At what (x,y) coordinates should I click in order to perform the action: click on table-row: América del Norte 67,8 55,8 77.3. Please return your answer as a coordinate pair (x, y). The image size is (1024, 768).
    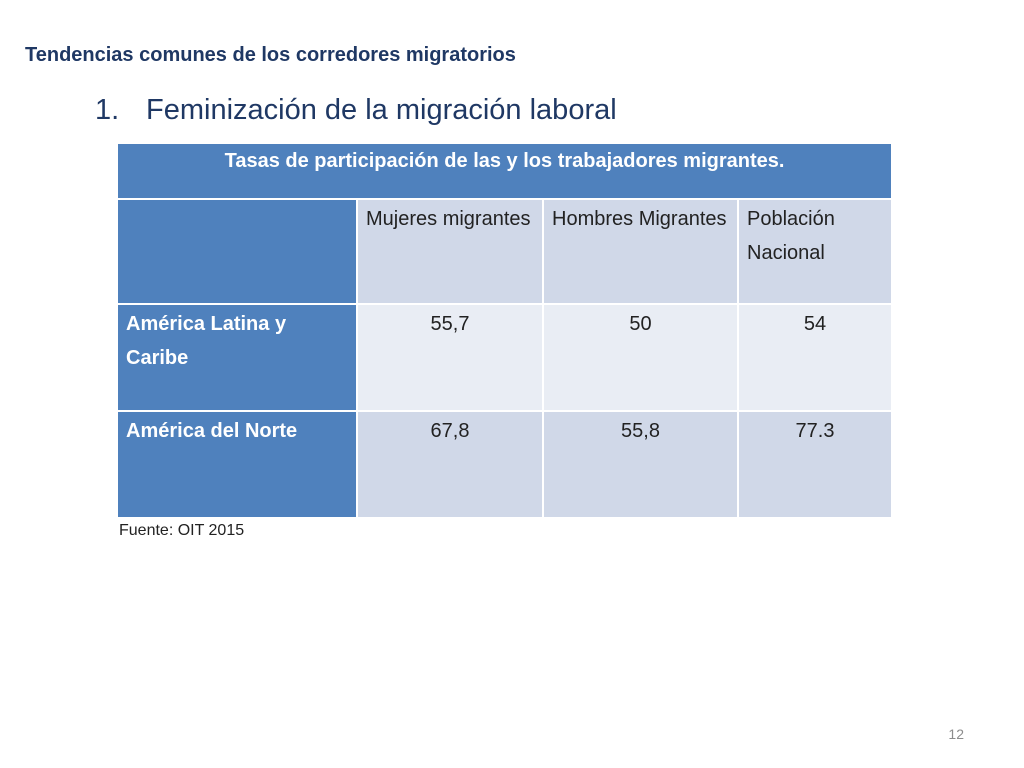
    Looking at the image, I should click on (505, 464).